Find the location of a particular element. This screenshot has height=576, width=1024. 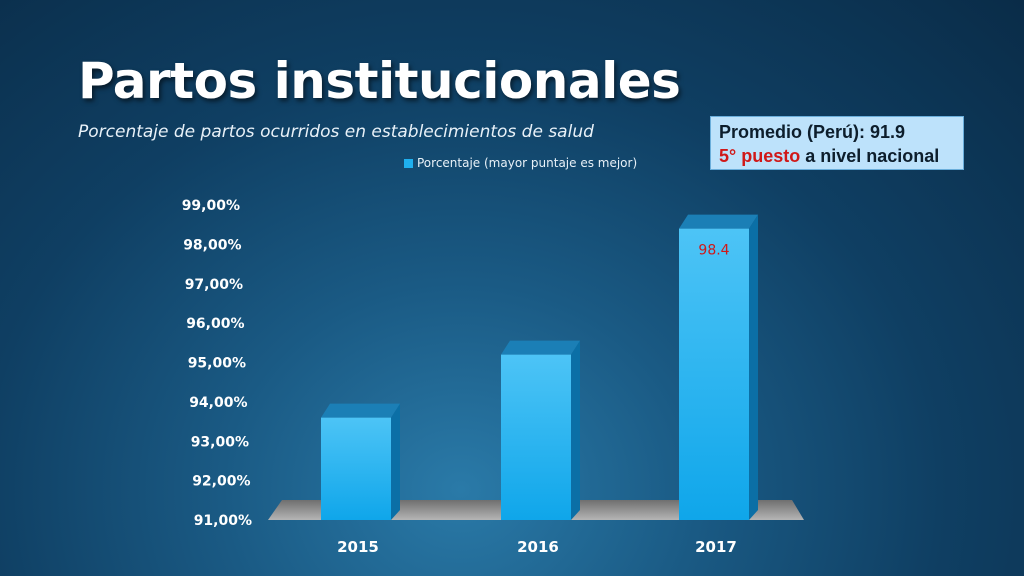

page-title: Partos institucionales is located at coordinates (379, 81).